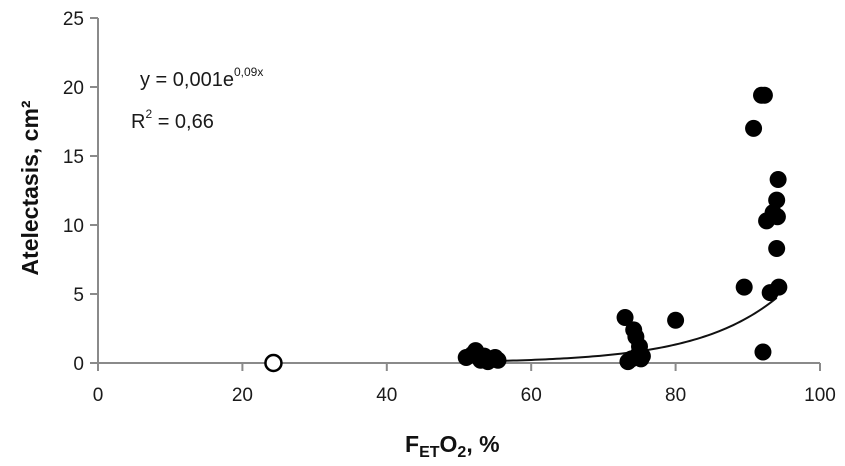 The height and width of the screenshot is (466, 845). Describe the element at coordinates (148, 114) in the screenshot. I see `r-superscript: 2` at that location.